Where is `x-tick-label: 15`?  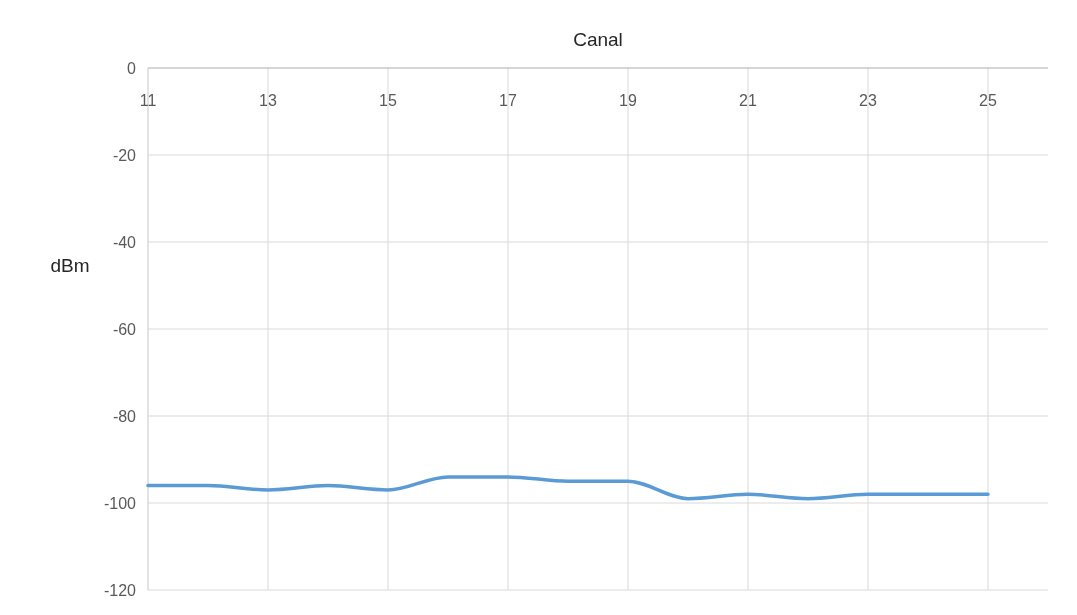
x-tick-label: 15 is located at coordinates (388, 100).